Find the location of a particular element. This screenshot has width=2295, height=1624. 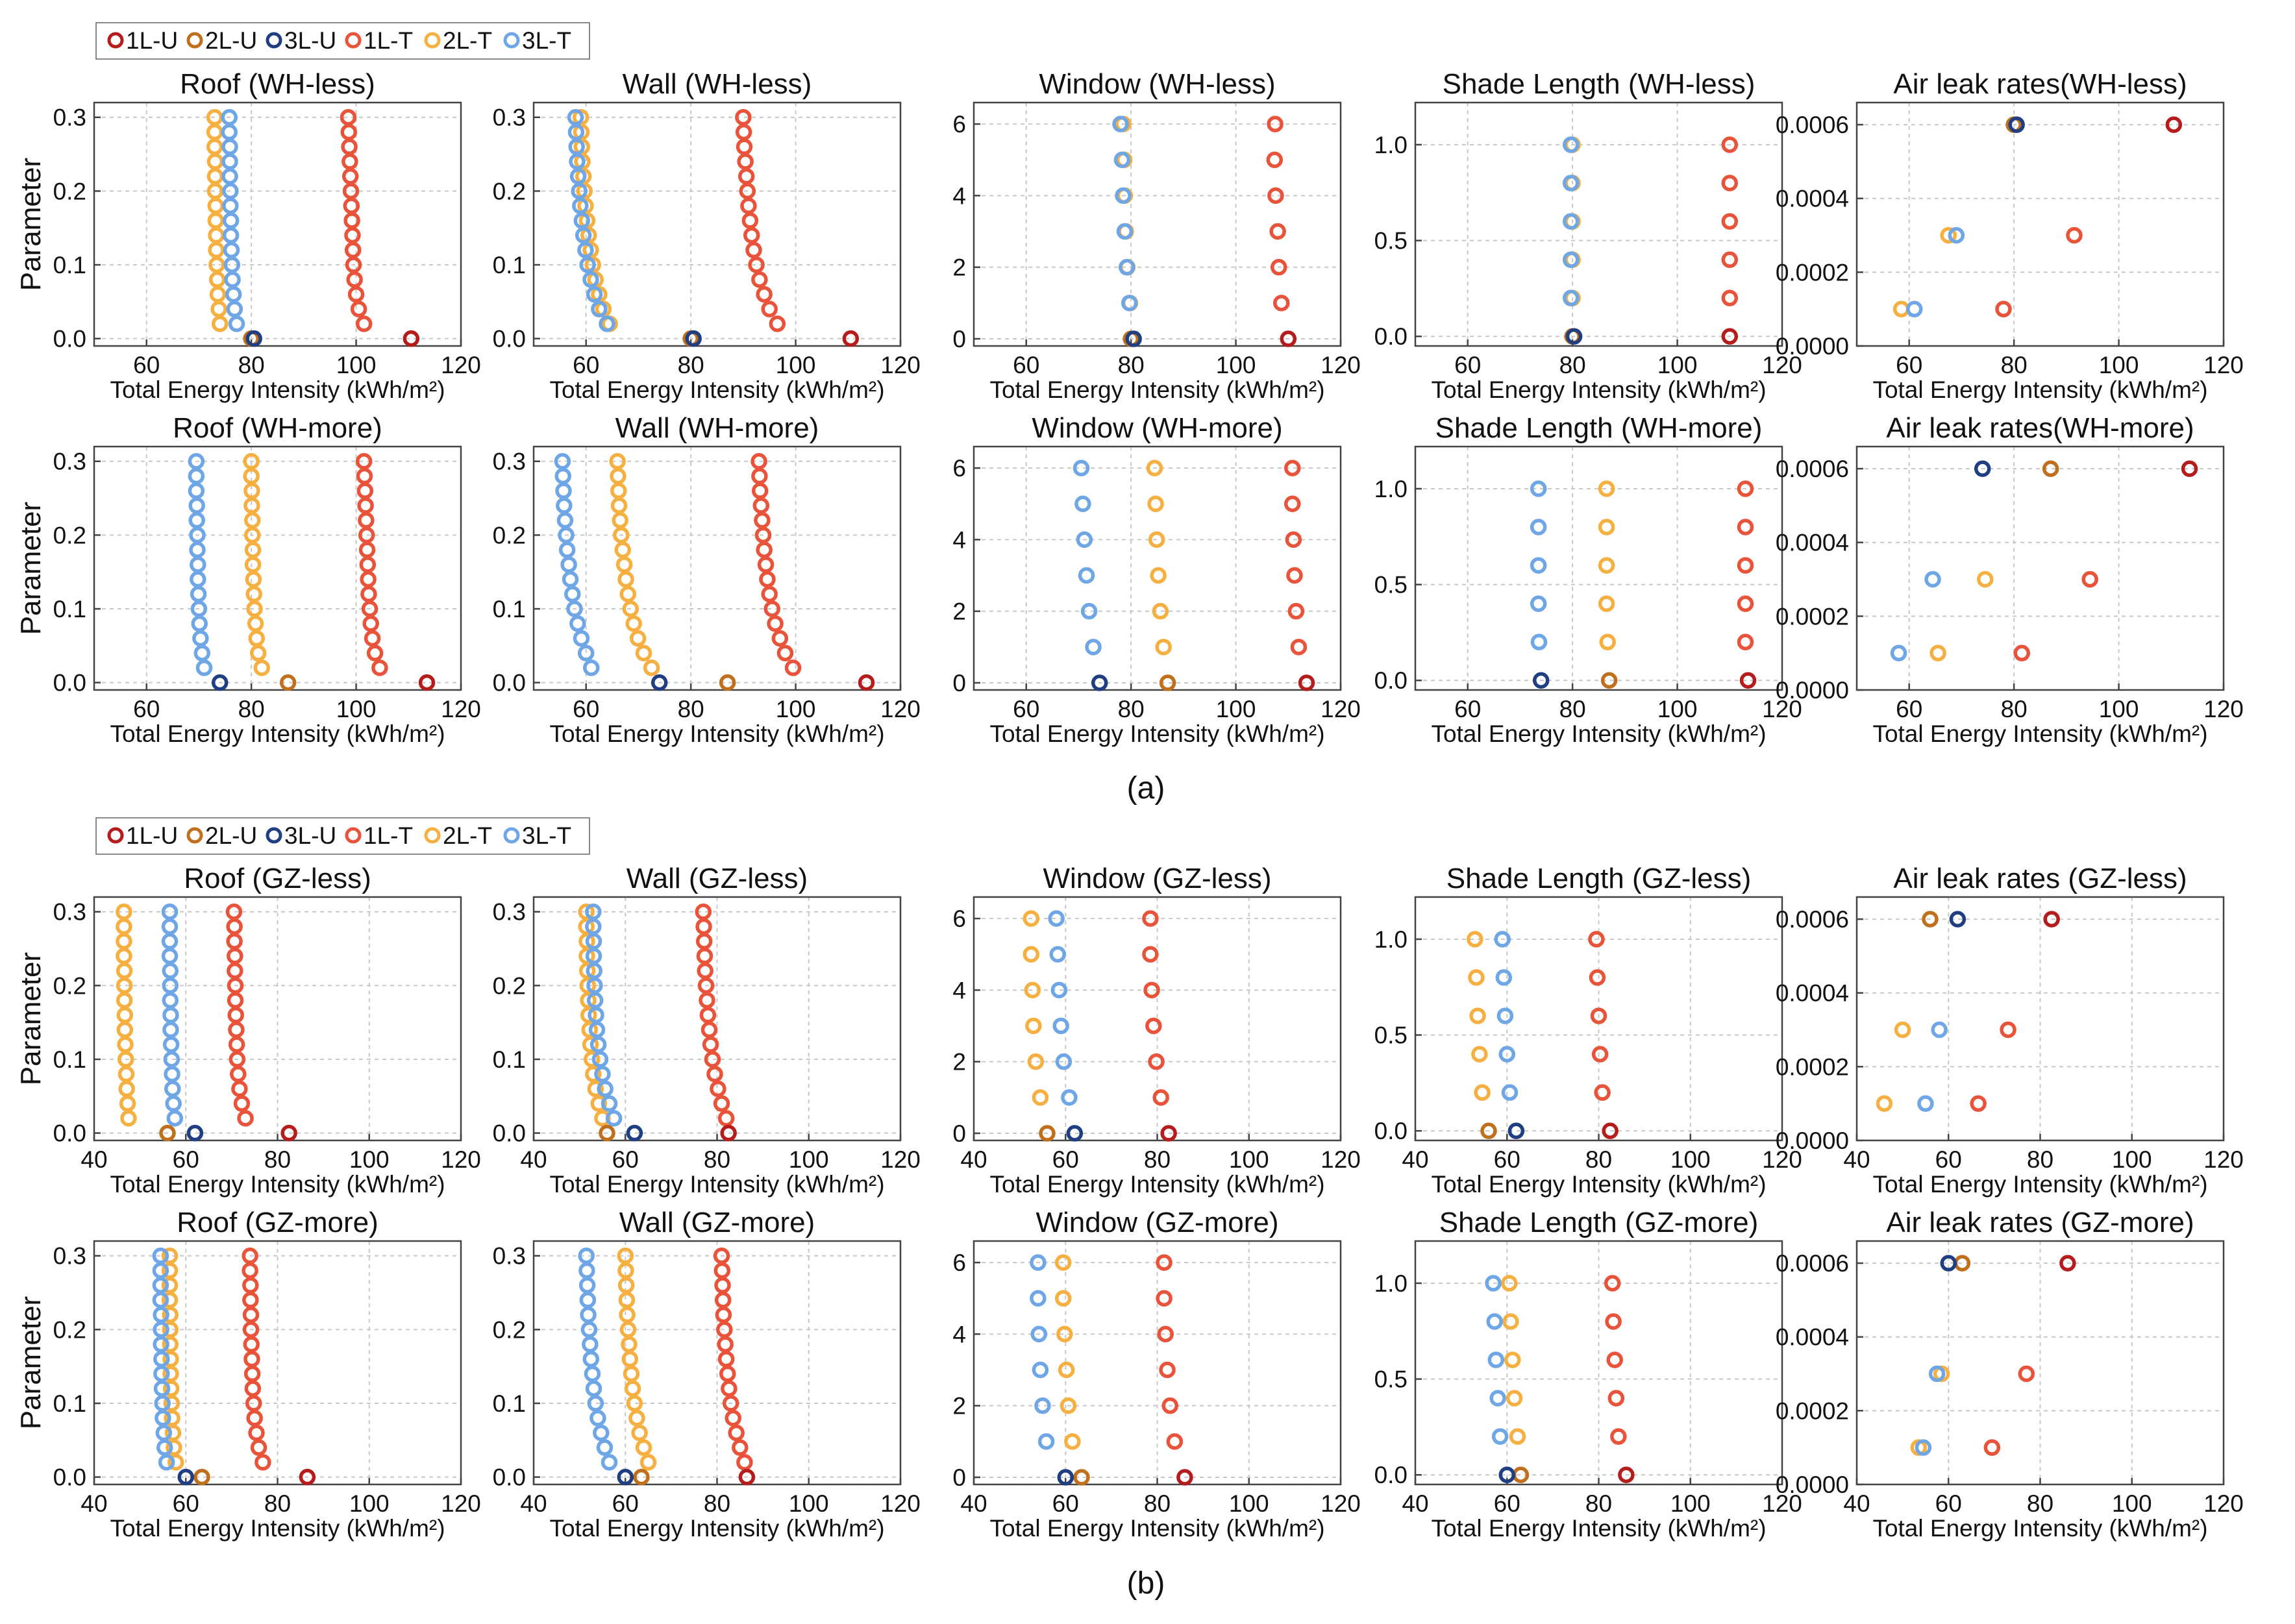

chart-title: Roof (WH-less) is located at coordinates (277, 84).